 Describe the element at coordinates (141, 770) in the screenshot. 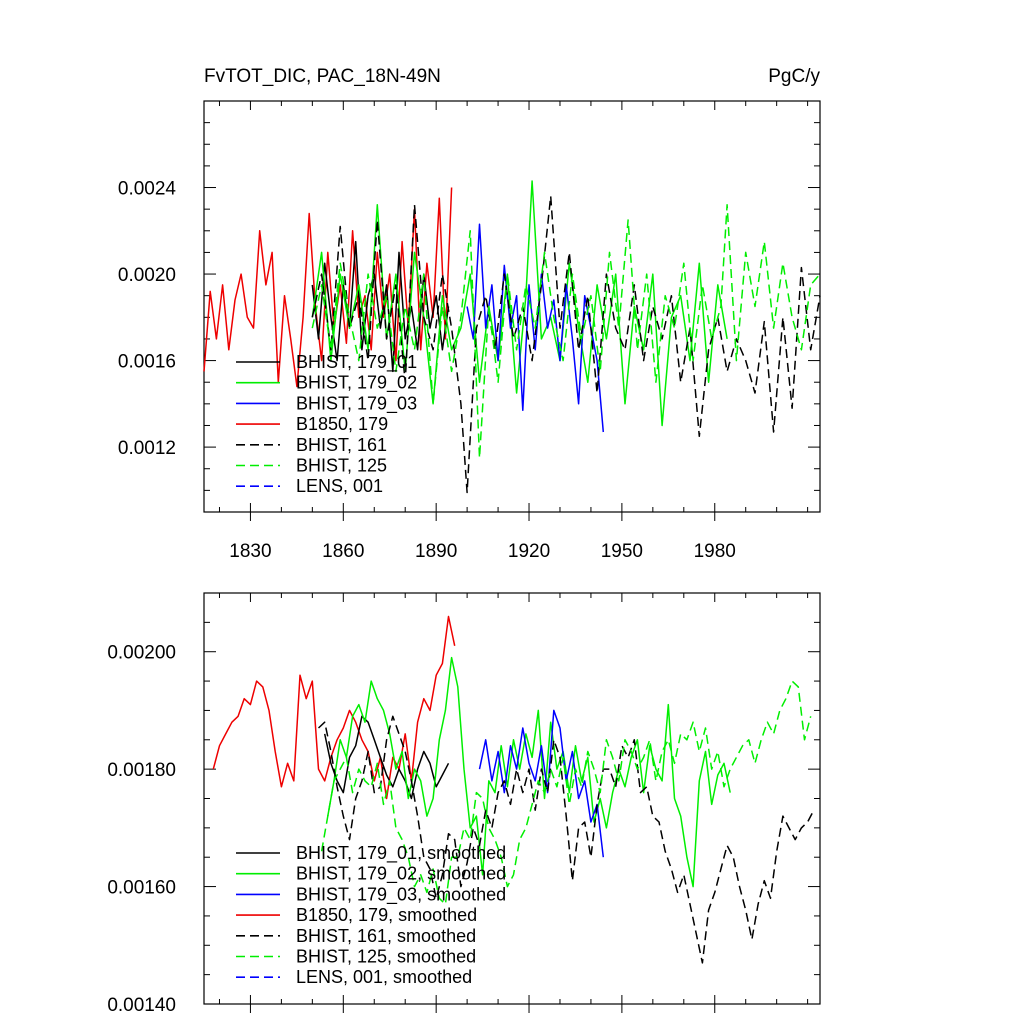

I see `bottom-y-tick-label: 0.00180` at that location.